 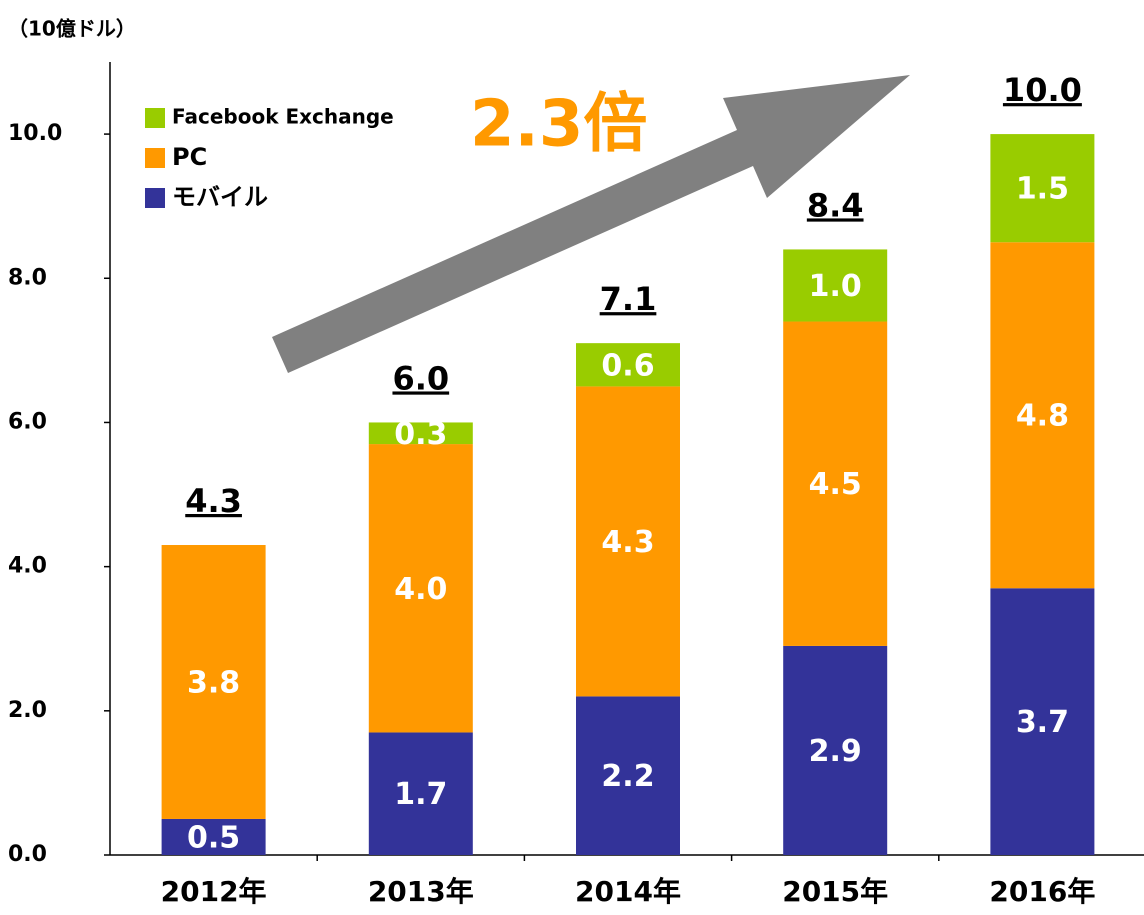 I want to click on value-label: 1.0, so click(x=835, y=286).